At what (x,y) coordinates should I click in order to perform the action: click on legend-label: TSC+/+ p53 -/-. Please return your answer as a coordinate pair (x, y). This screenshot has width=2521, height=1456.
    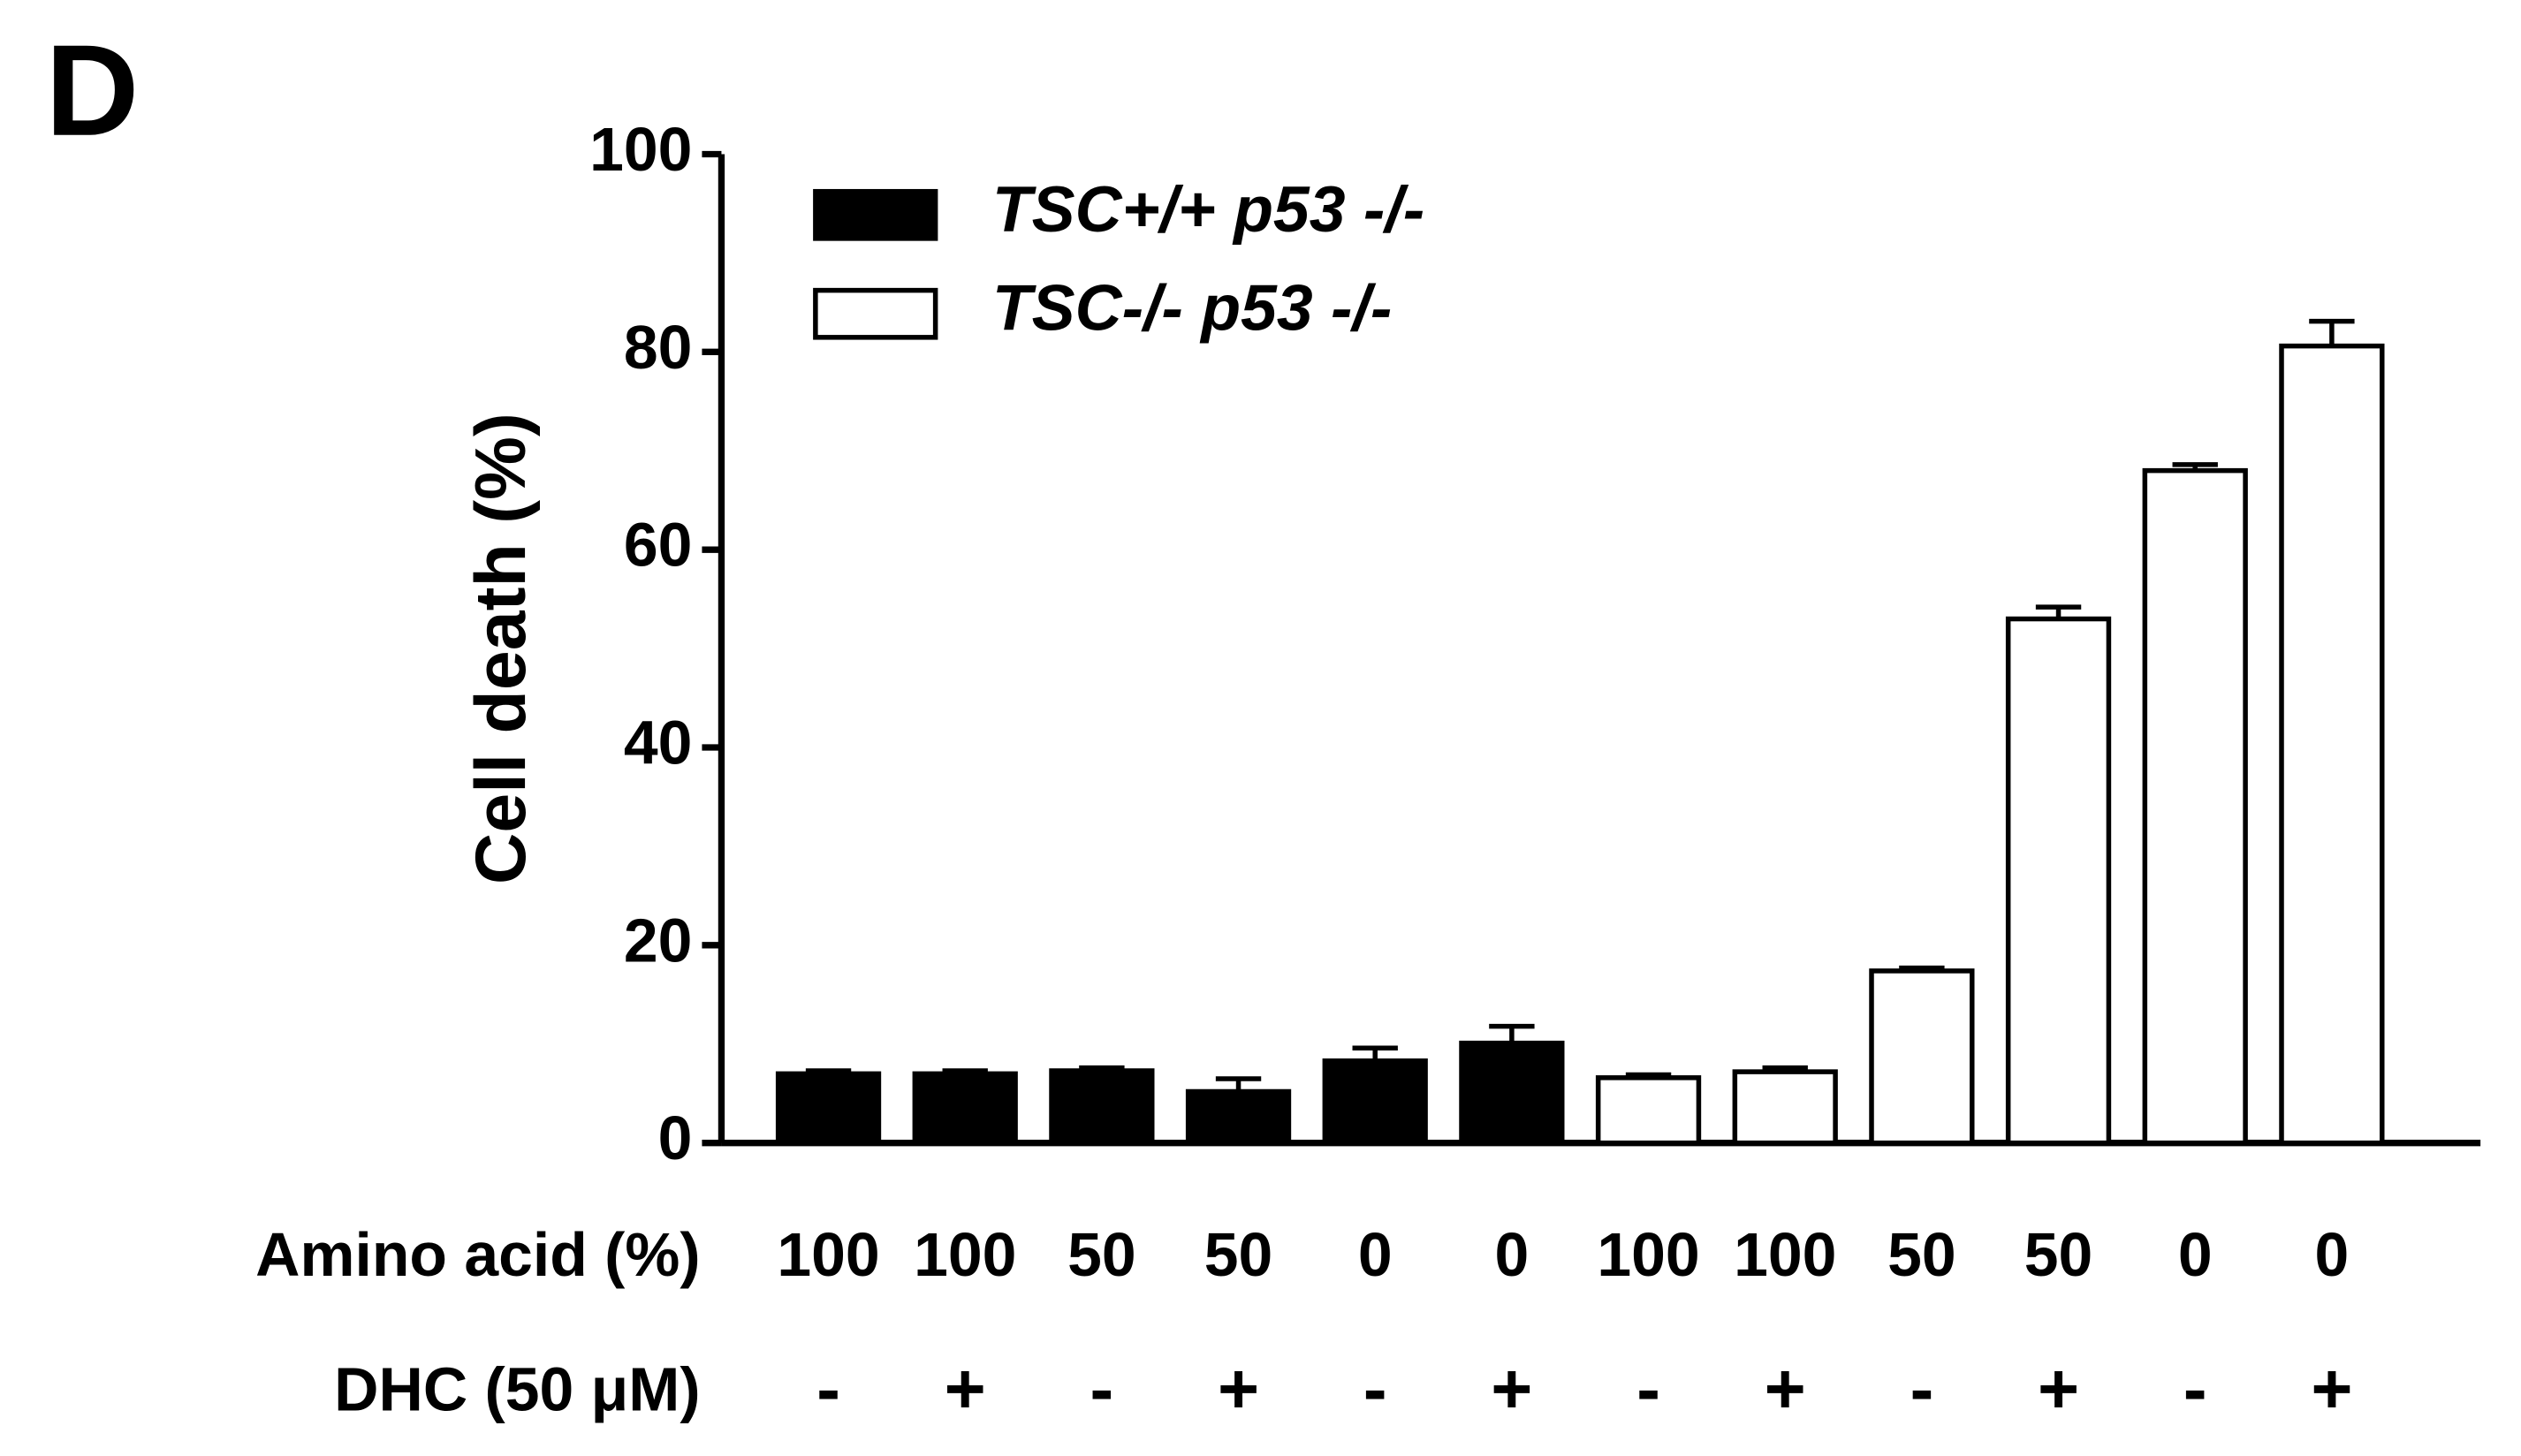
    Looking at the image, I should click on (1208, 210).